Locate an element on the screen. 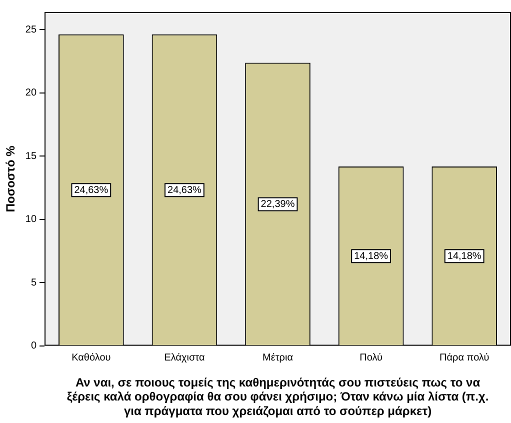 The height and width of the screenshot is (423, 511). y-axis-title: Ποσοστό % is located at coordinates (11, 178).